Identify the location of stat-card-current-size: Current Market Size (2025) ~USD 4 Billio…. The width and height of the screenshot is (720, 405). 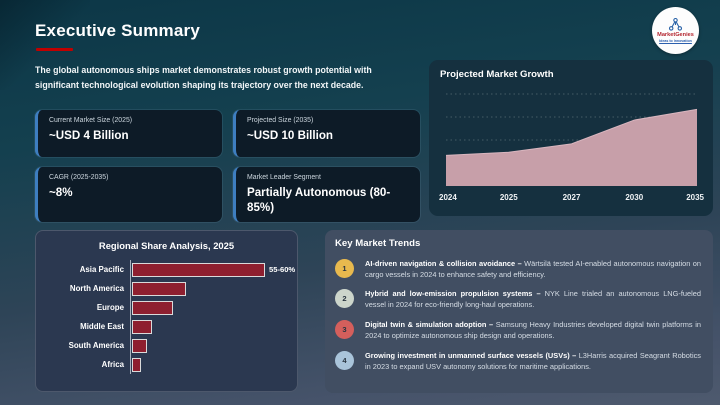
(128, 133).